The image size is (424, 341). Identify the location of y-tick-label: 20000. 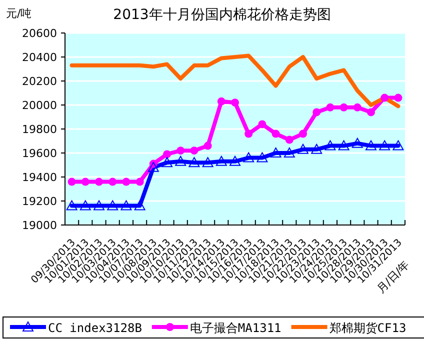
(39, 105).